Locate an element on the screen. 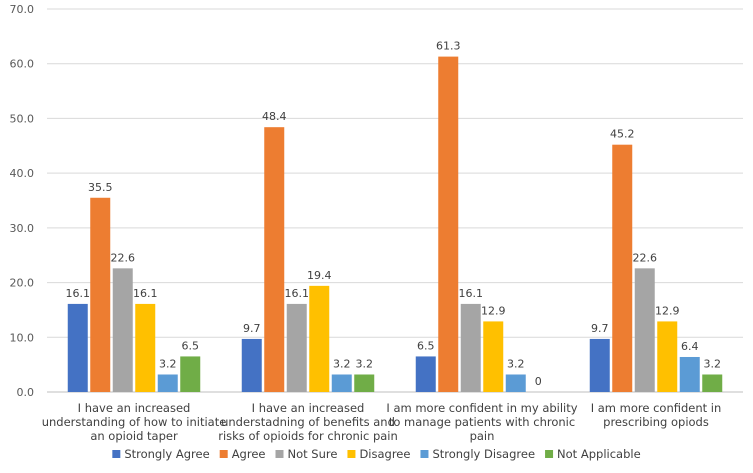 Image resolution: width=753 pixels, height=473 pixels. category-label: to manage patients with chronic is located at coordinates (482, 422).